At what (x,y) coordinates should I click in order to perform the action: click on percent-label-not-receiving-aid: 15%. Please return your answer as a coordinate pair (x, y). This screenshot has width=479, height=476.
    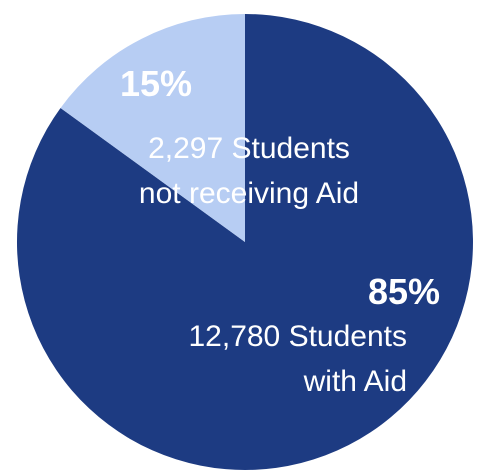
    Looking at the image, I should click on (156, 83).